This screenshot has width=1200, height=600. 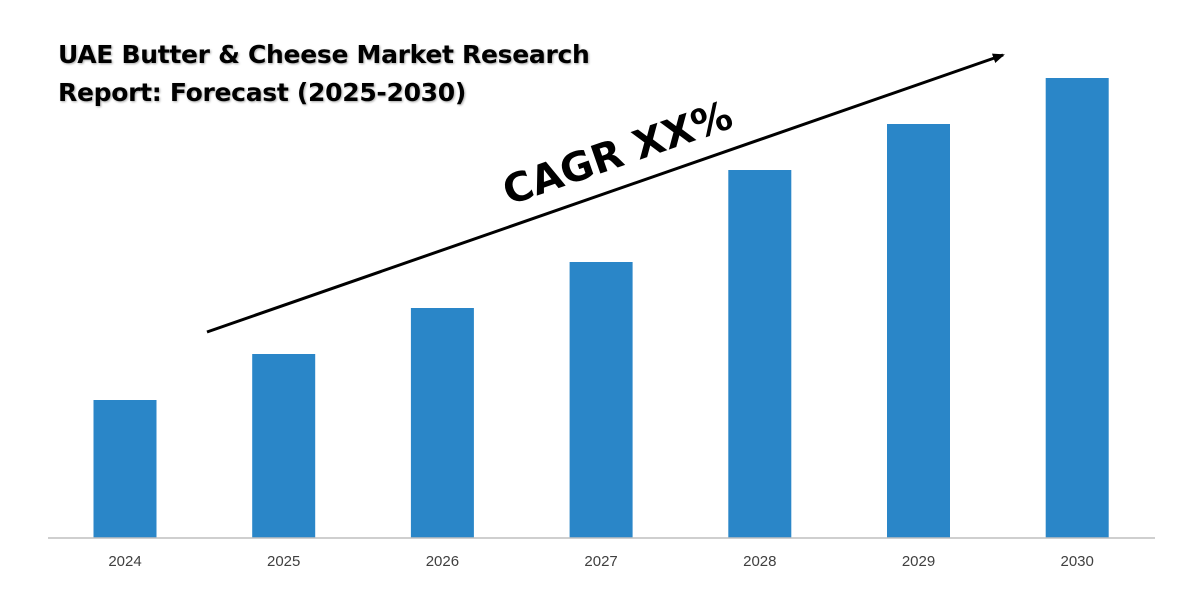 What do you see at coordinates (284, 446) in the screenshot?
I see `bar-2025` at bounding box center [284, 446].